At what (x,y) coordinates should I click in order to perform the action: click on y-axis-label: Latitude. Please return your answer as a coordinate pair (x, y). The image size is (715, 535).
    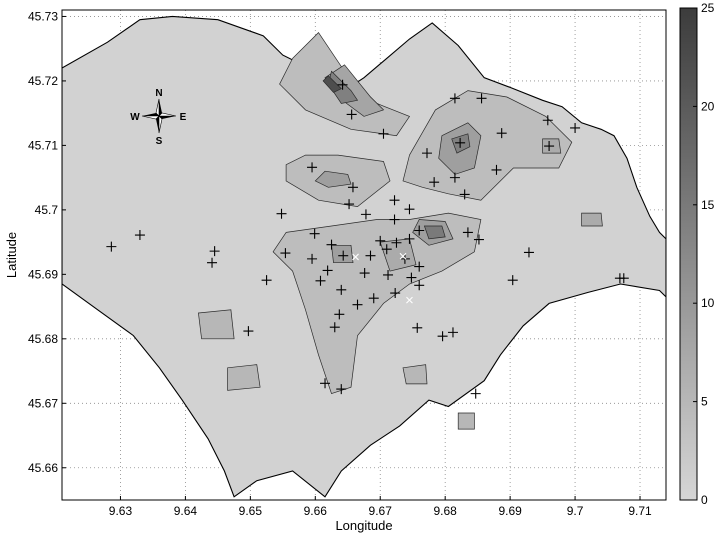
    Looking at the image, I should click on (11, 255).